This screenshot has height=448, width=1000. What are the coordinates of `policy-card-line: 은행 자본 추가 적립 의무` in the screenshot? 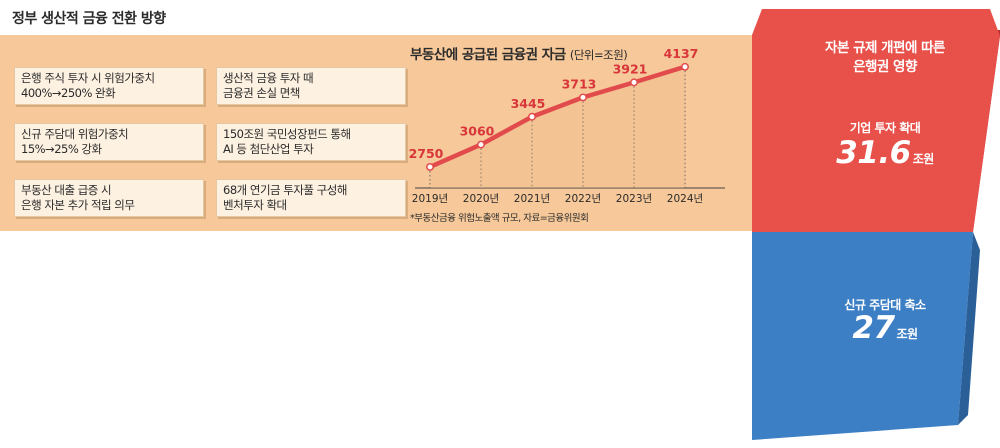 It's located at (78, 205).